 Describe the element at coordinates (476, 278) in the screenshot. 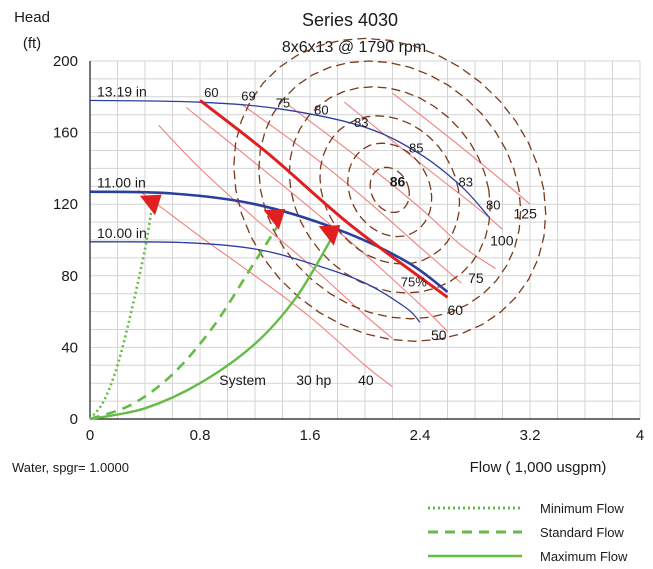

I see `power-label: 75` at that location.